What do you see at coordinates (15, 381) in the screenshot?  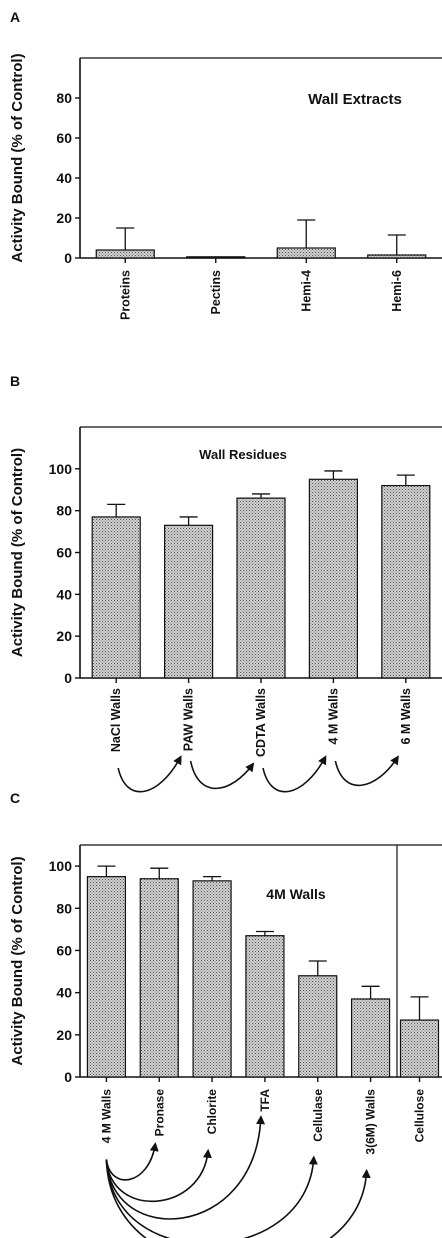 I see `panel-letter: B` at bounding box center [15, 381].